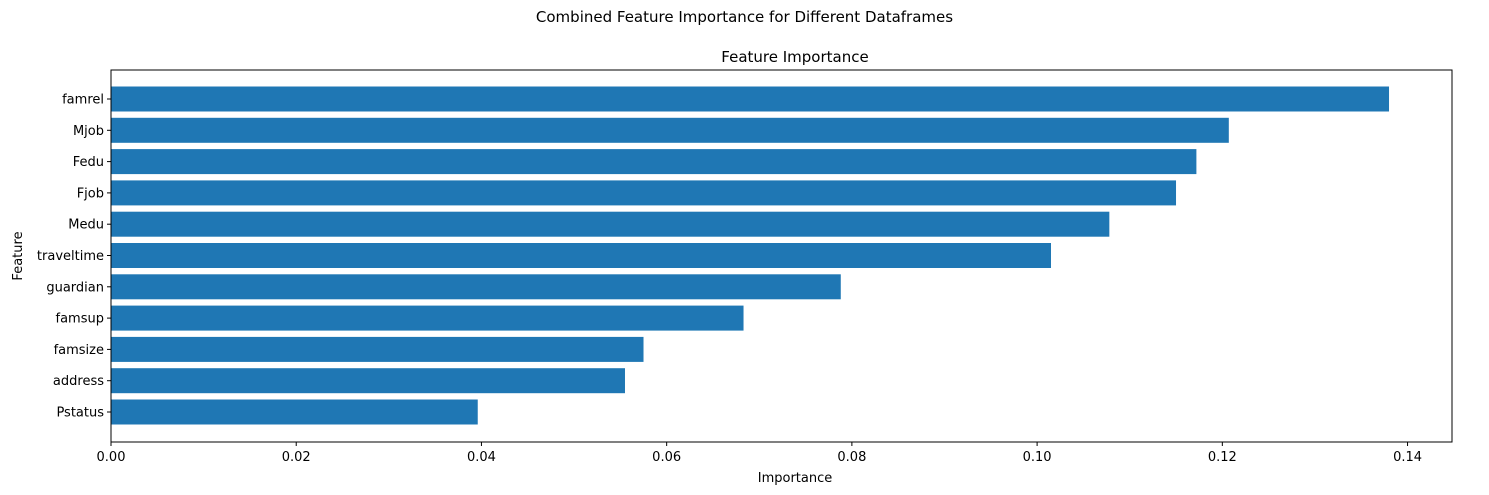 This screenshot has width=1489, height=495. What do you see at coordinates (111, 457) in the screenshot?
I see `x-tick-label: 0.00` at bounding box center [111, 457].